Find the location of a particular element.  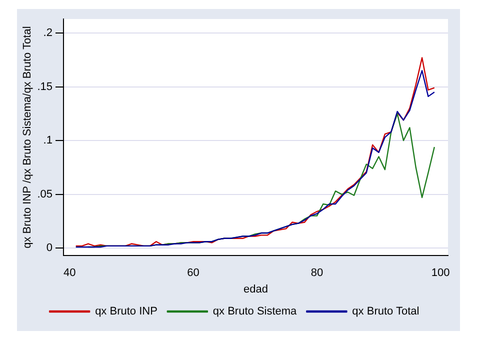

y-axis-title: qx Bruto INP /qx Bruto Sistema/qx Bruto Total is located at coordinates (28, 137).